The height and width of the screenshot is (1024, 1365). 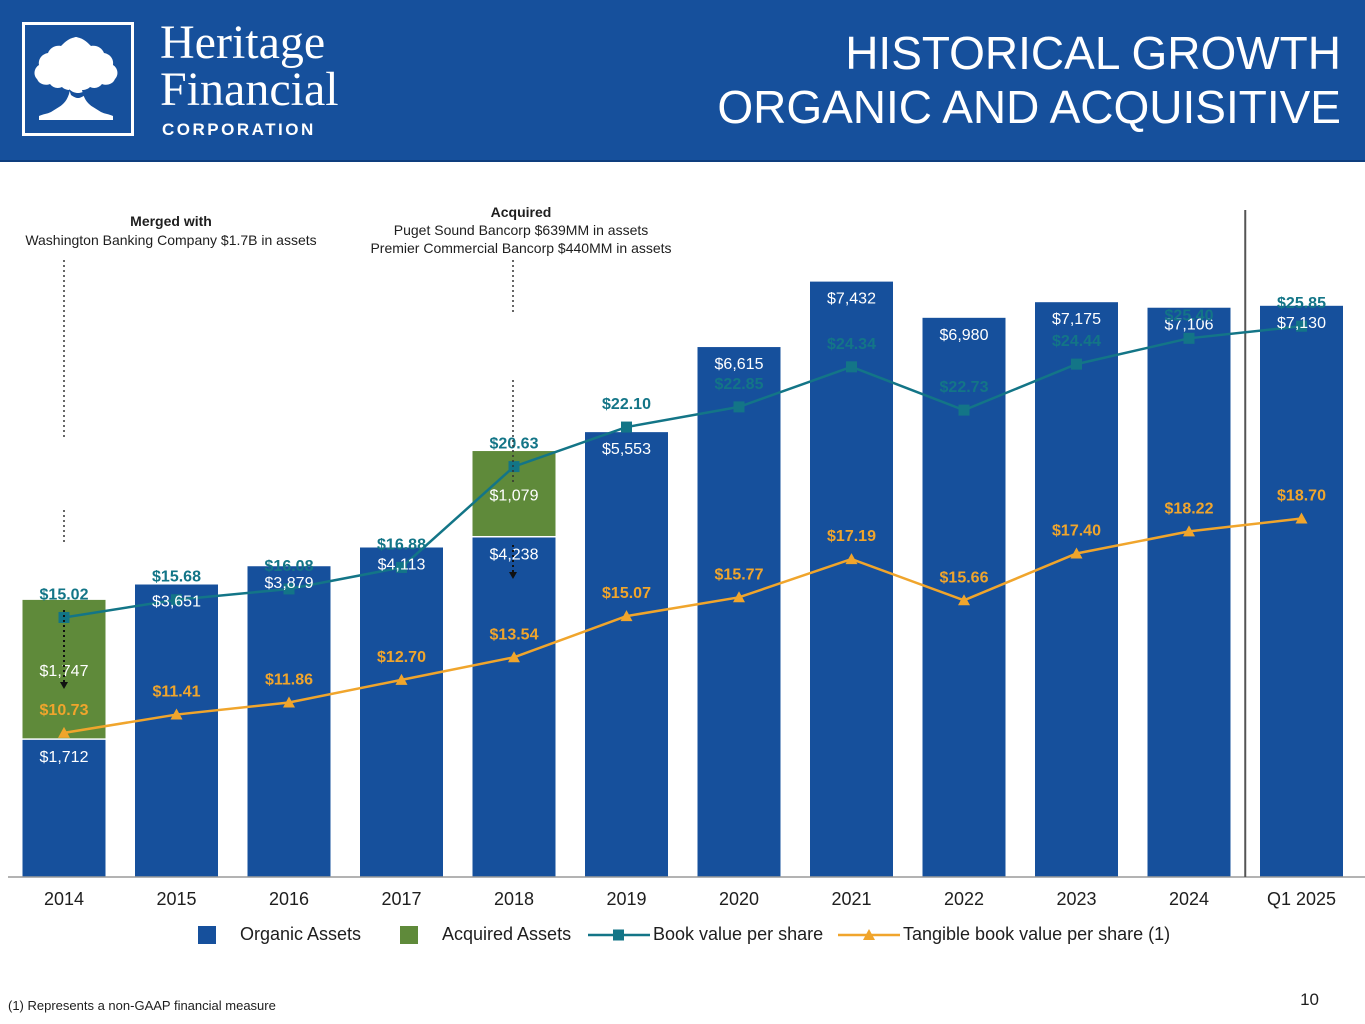 I want to click on tangible-book-value-data-label: $17.19, so click(x=851, y=536).